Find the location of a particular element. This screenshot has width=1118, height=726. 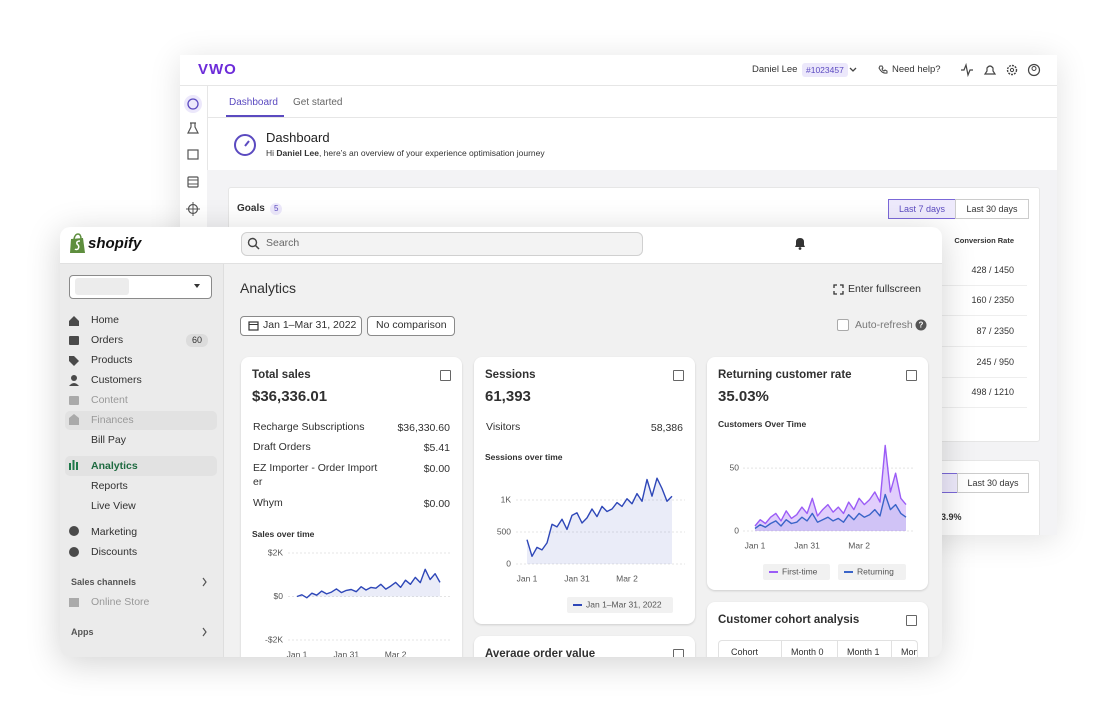

cohort-table: Cohort Month 0 Month 1 Month 2 is located at coordinates (818, 648).